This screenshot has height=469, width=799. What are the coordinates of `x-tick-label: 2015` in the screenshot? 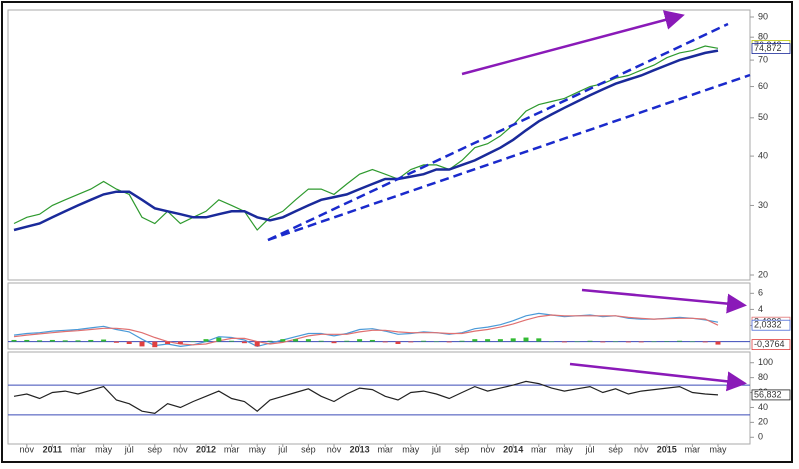 It's located at (667, 449).